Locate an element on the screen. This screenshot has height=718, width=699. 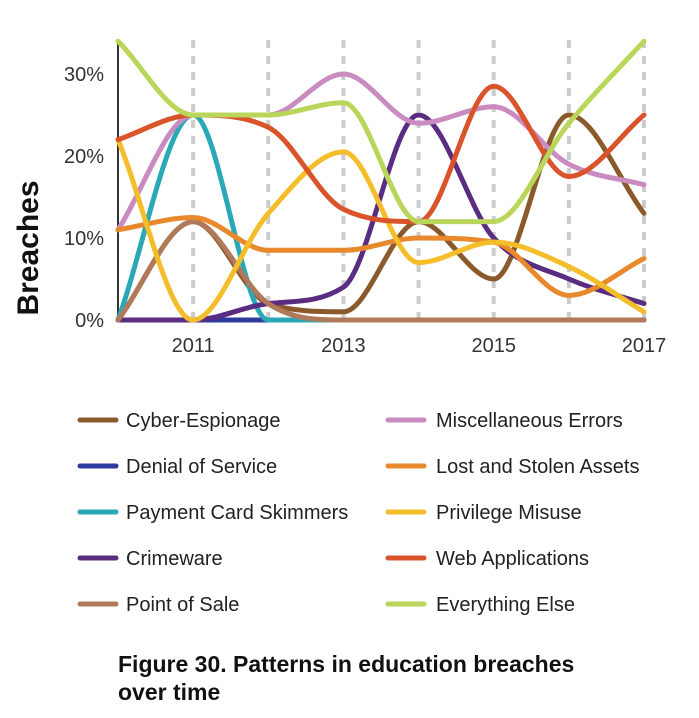
y-tick-label-30: 30% is located at coordinates (84, 75).